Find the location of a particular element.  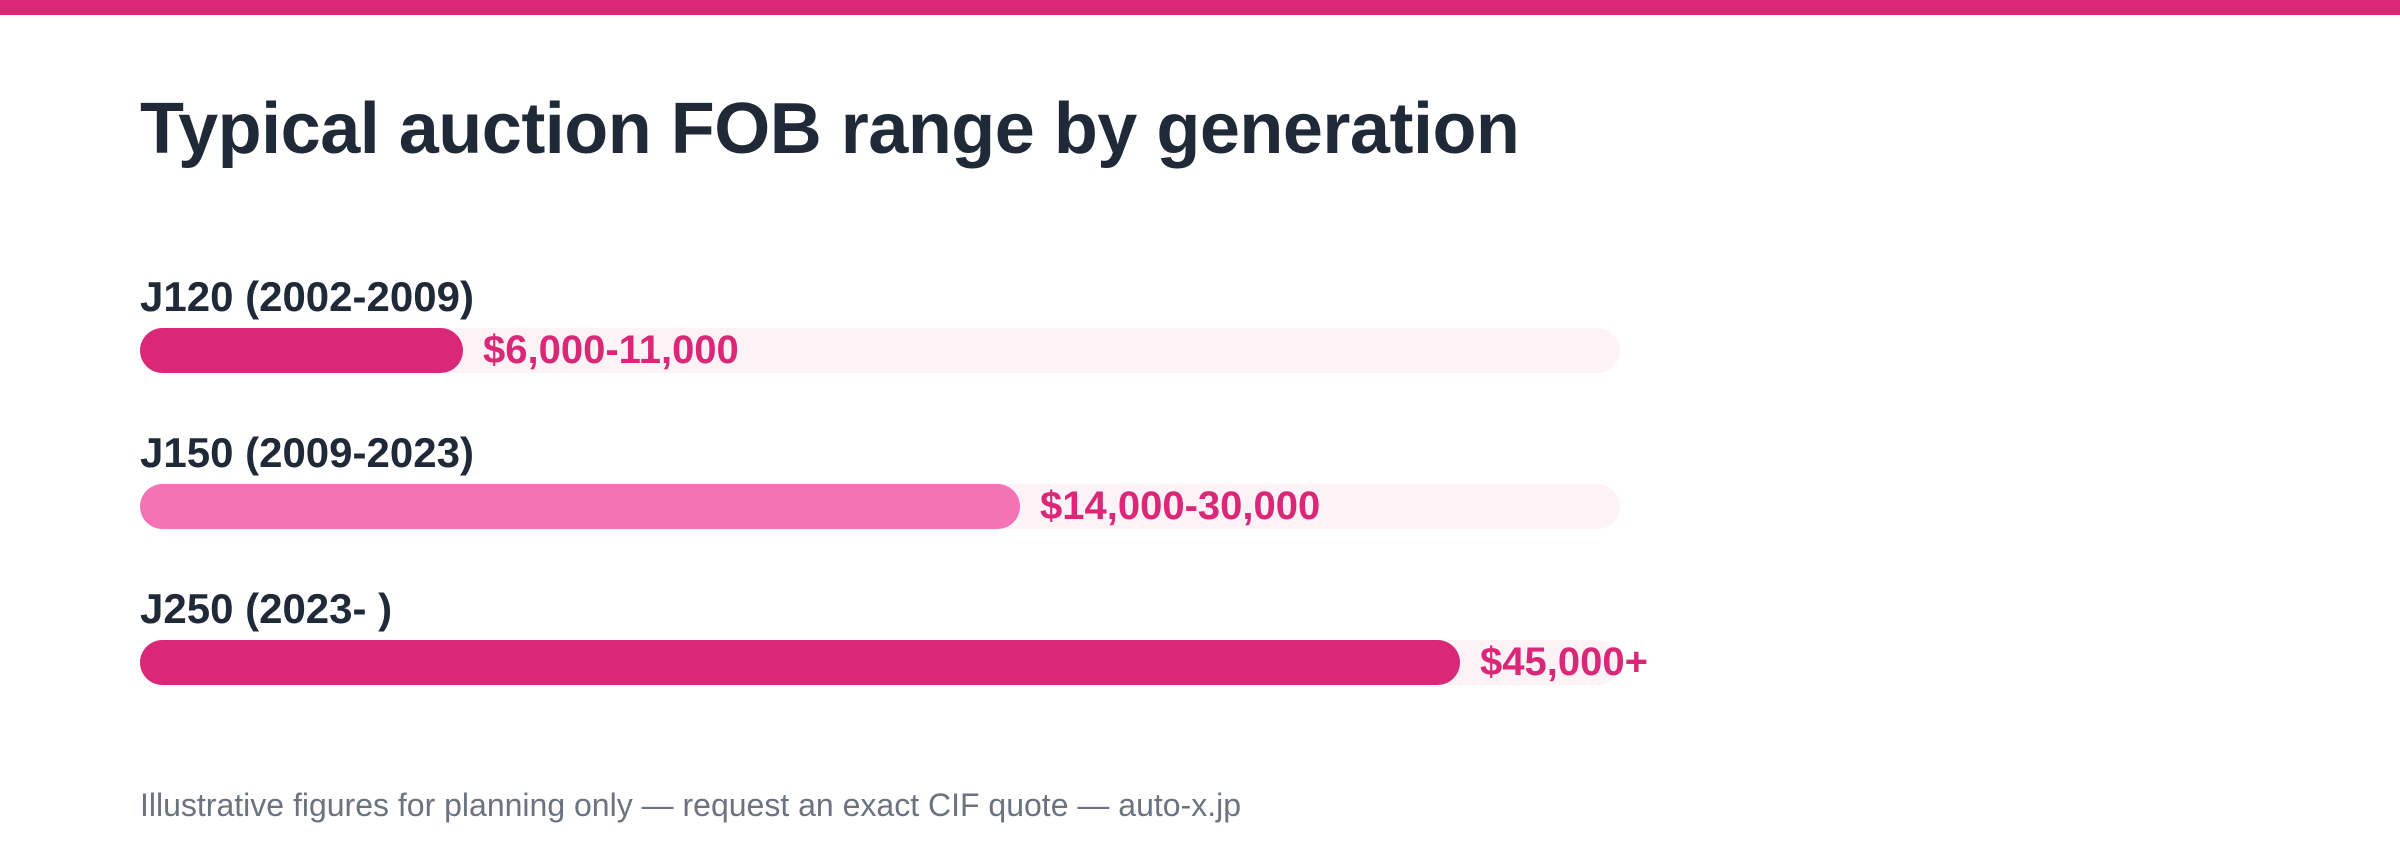

bar-row: J250 (2023- ) $45,000+ is located at coordinates (910, 644).